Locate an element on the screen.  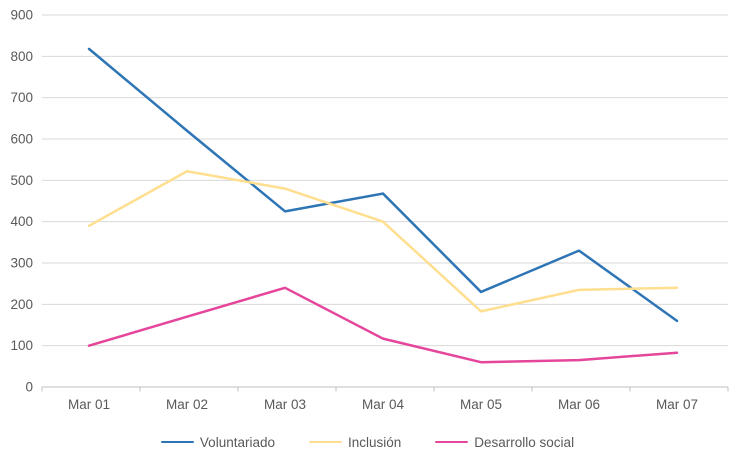
y-axis-label: 500 is located at coordinates (21, 180).